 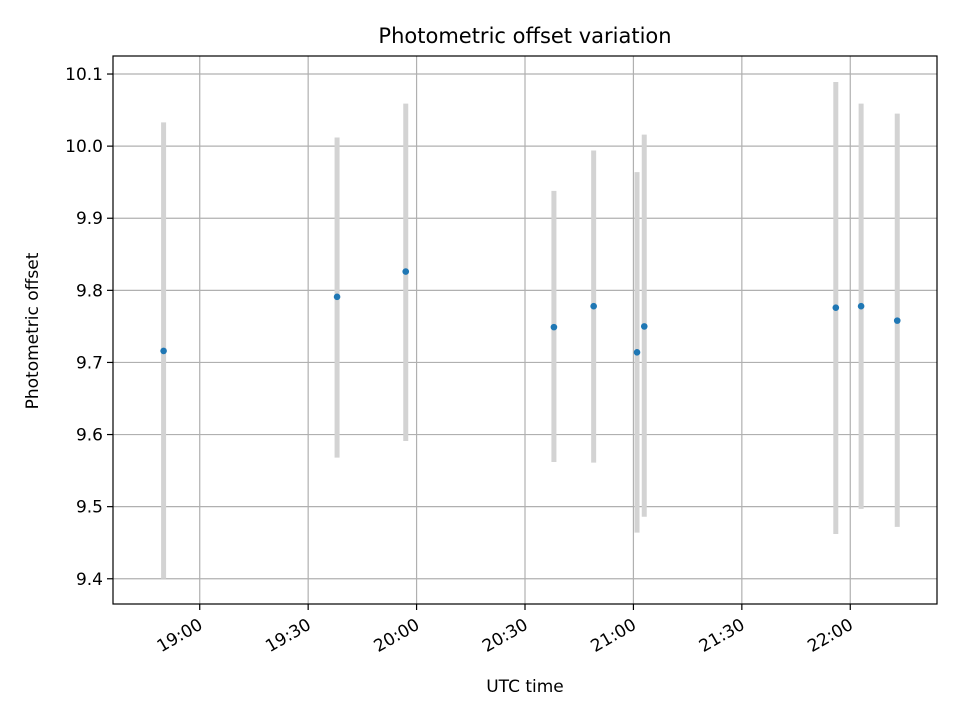 I want to click on y-tick-label: 9.8, so click(x=89, y=291).